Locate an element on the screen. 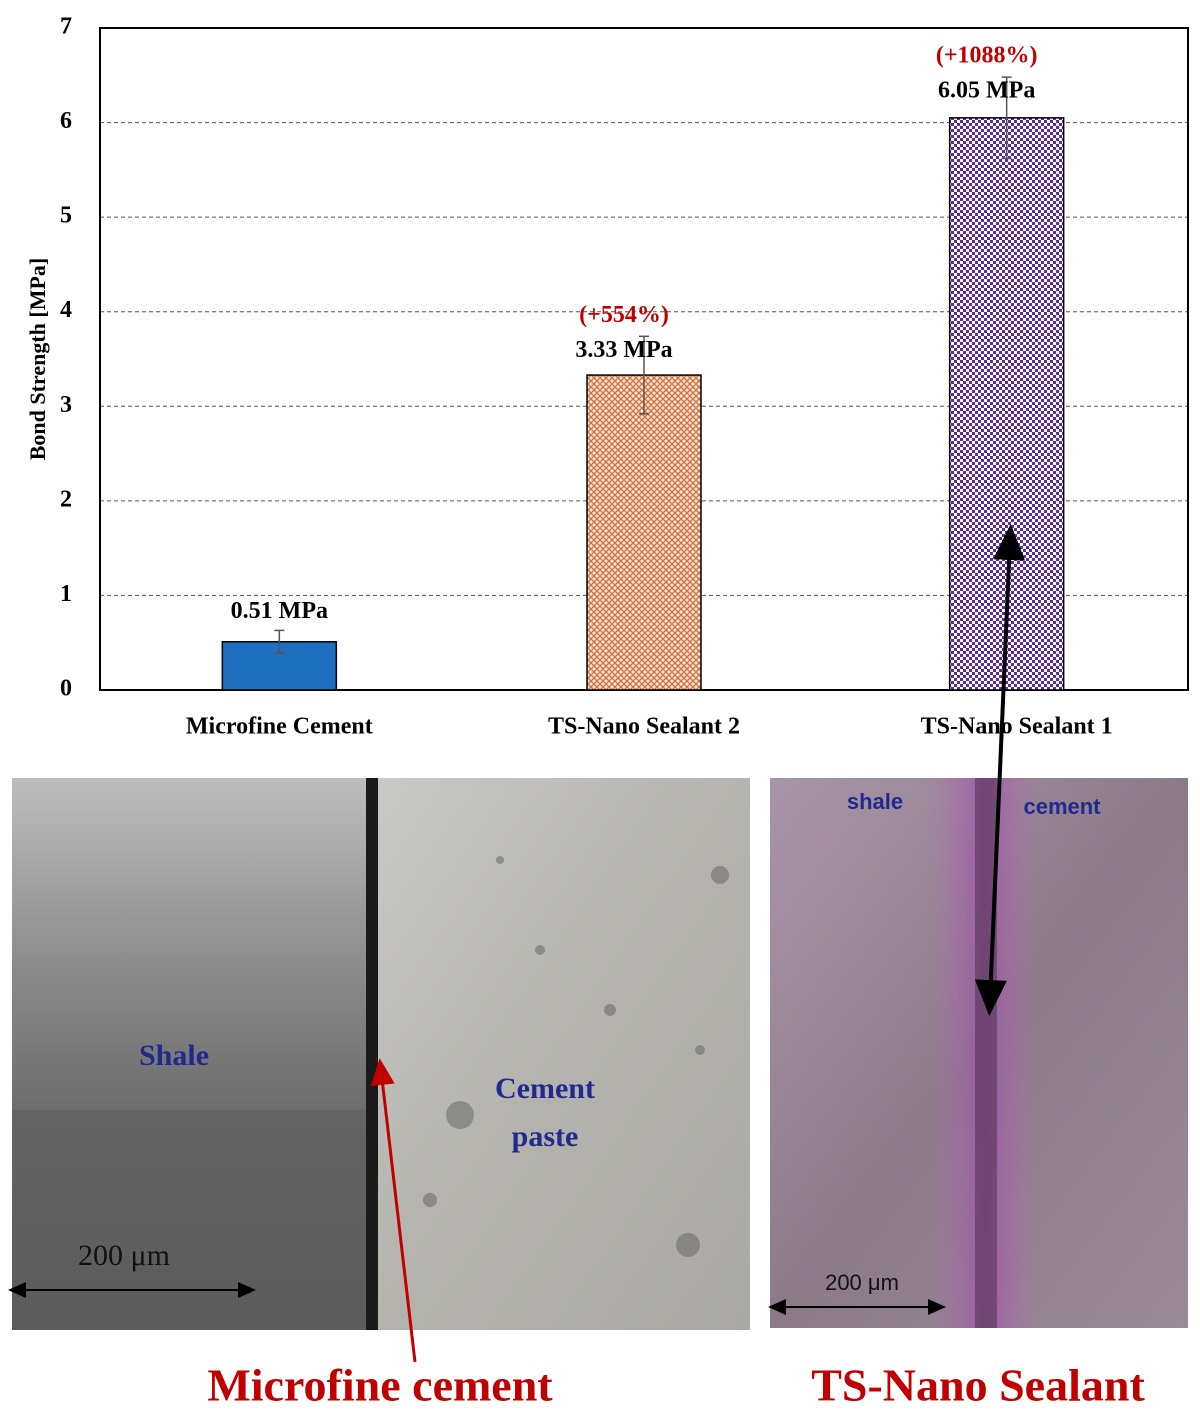 The height and width of the screenshot is (1418, 1200). x-tick-label: TS-Nano Sealant 2 is located at coordinates (644, 727).